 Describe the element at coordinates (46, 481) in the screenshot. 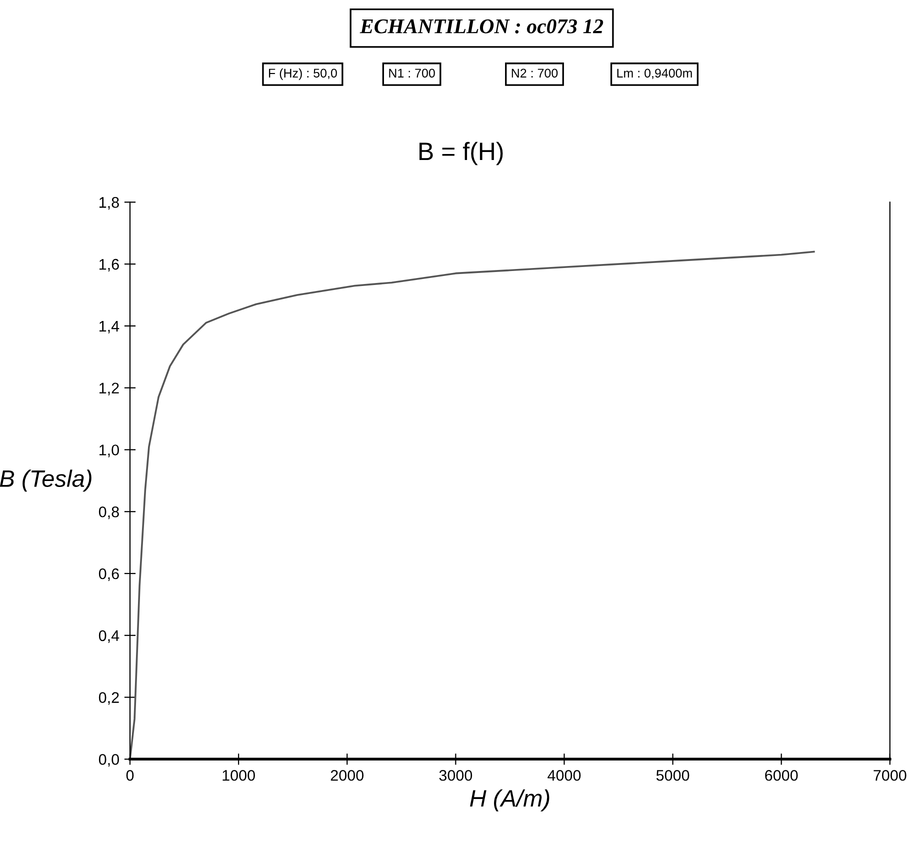

I see `y-axis-title: B (Tesla)` at that location.